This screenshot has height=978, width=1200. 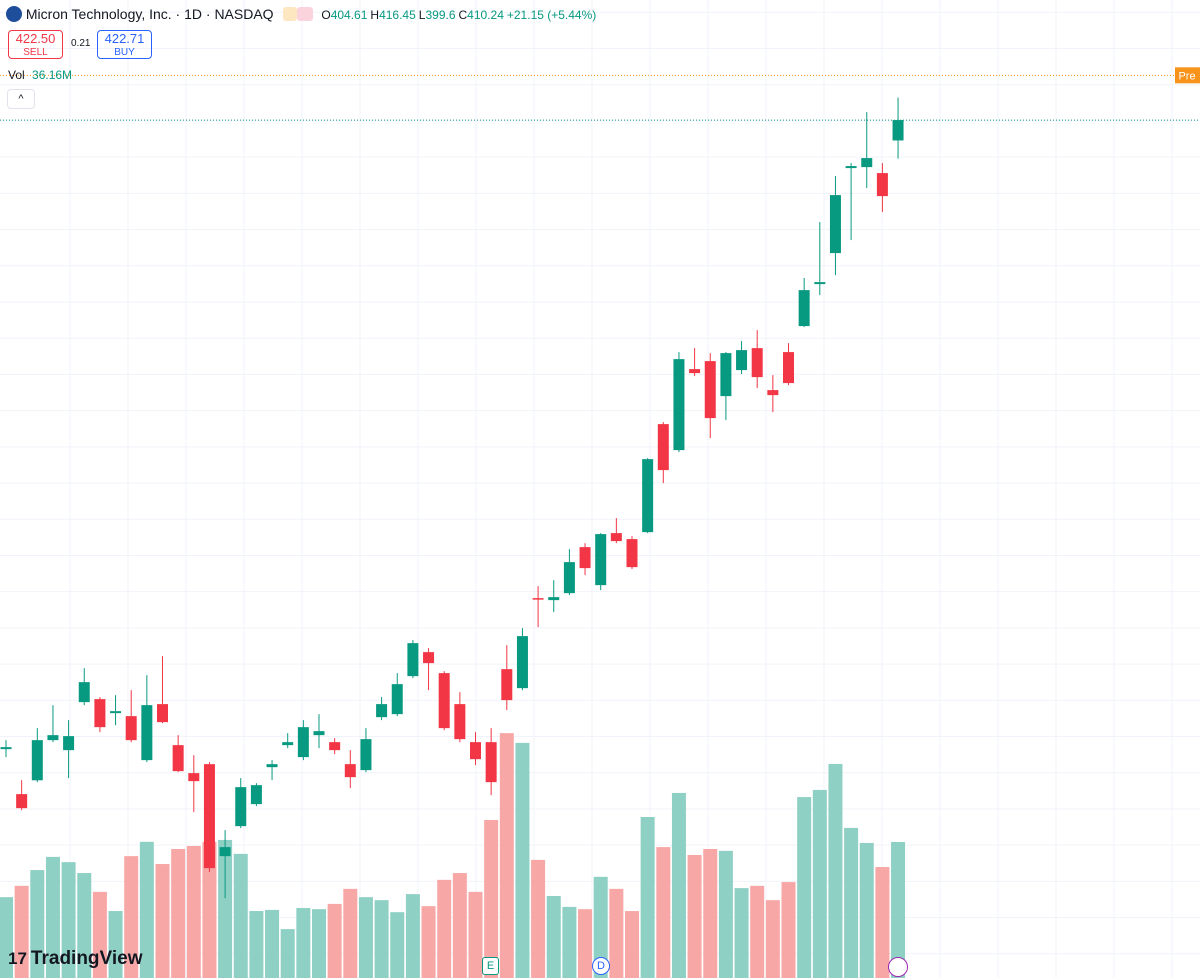 What do you see at coordinates (21, 99) in the screenshot?
I see `collapse-button: ^` at bounding box center [21, 99].